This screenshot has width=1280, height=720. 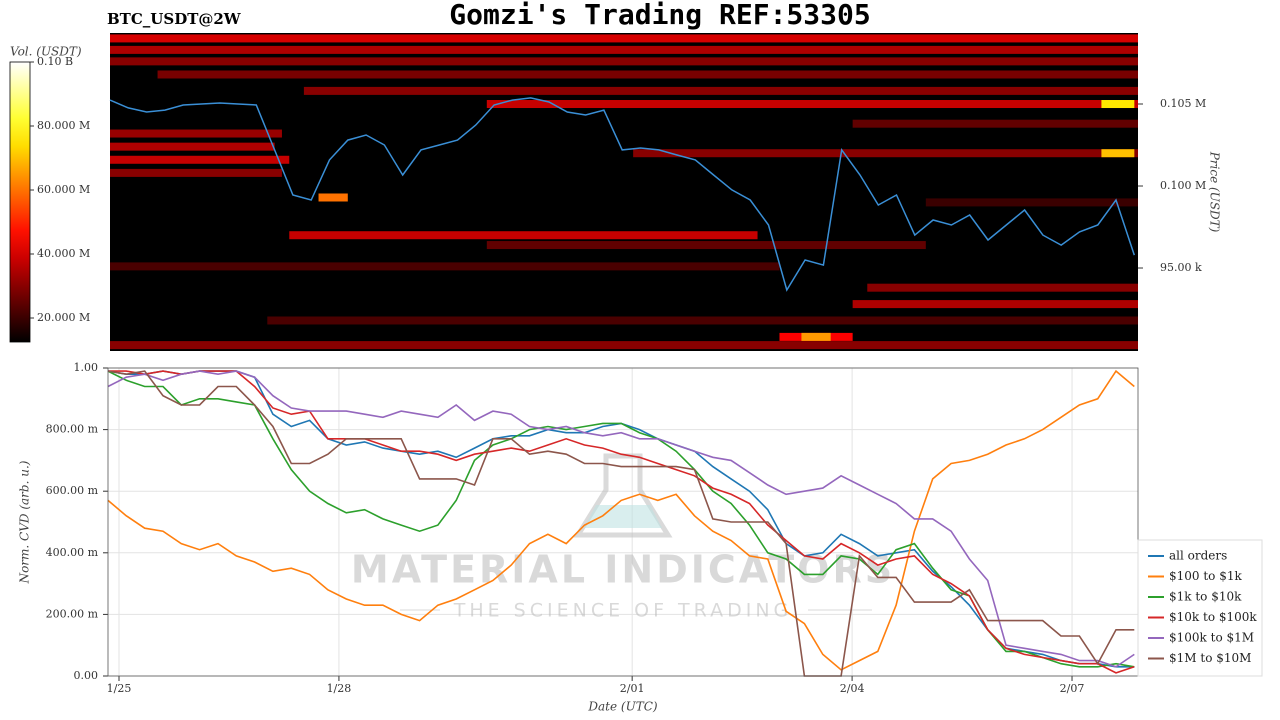 I want to click on colorbar-tick-label: 60.000 M, so click(x=63, y=189).